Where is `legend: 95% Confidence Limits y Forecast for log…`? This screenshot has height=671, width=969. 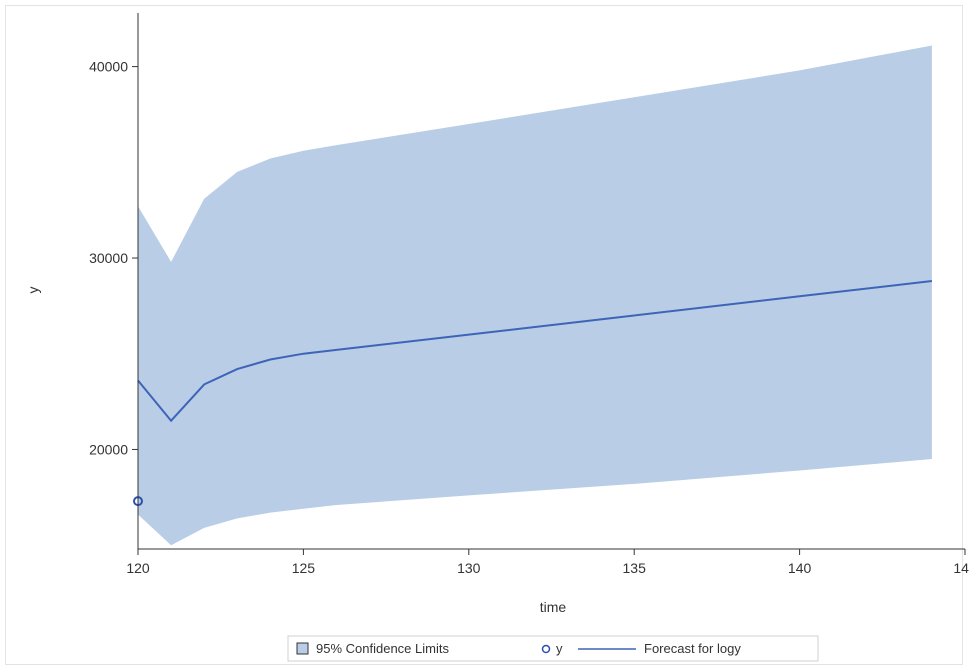
legend: 95% Confidence Limits y Forecast for log… is located at coordinates (553, 648).